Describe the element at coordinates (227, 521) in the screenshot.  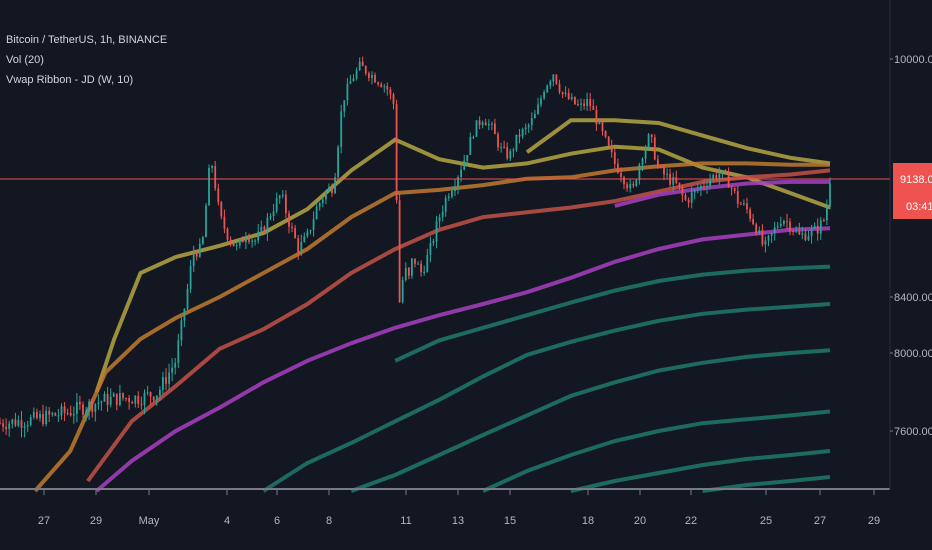
I see `x-tick-label: 4` at that location.